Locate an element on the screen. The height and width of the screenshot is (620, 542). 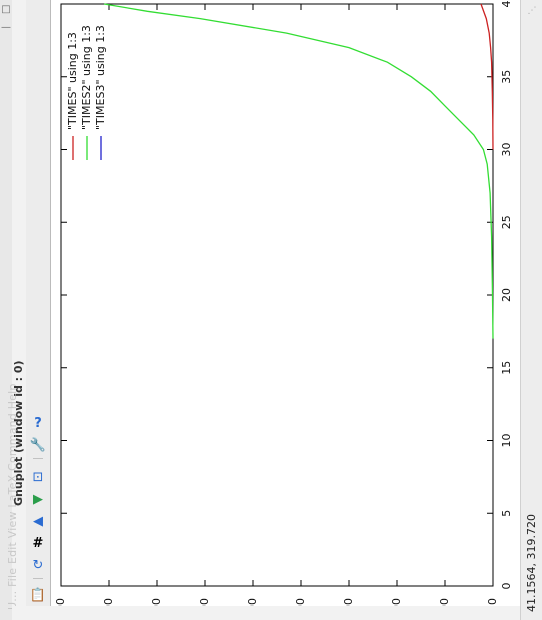
minimize-button: — is located at coordinates (6, 27).